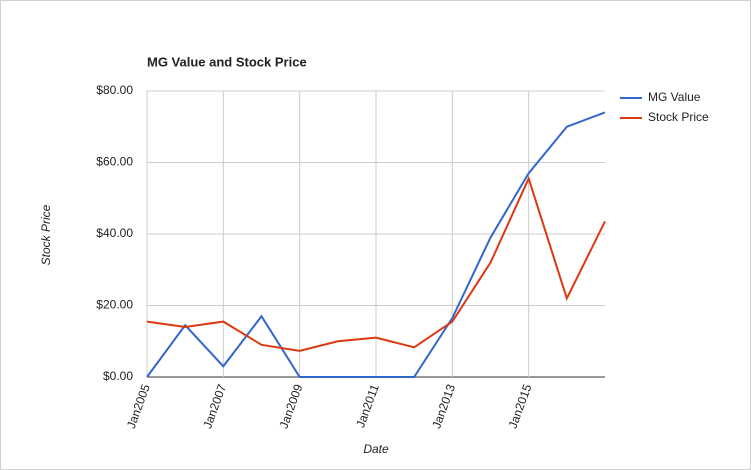 This screenshot has width=751, height=470. I want to click on legend-label: Stock Price, so click(678, 117).